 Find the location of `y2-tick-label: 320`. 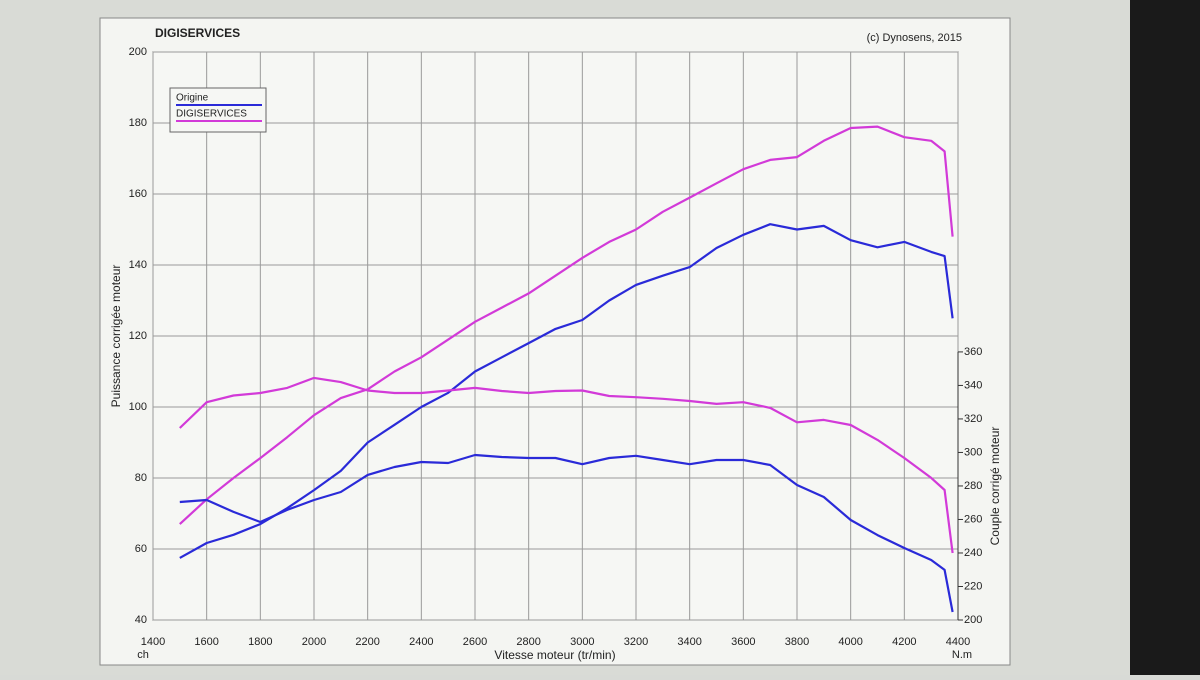

y2-tick-label: 320 is located at coordinates (973, 419).